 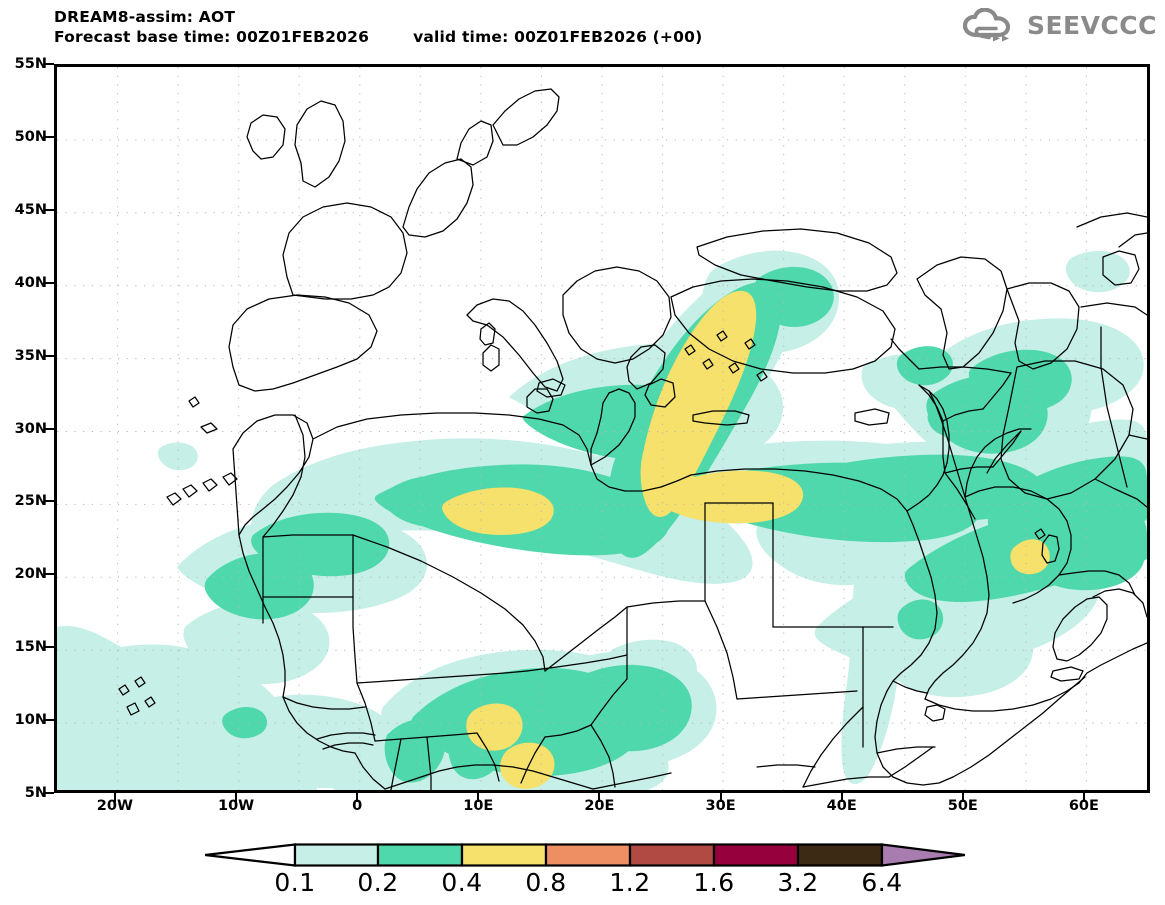 I want to click on y-tick-label: 50N, so click(x=30, y=136).